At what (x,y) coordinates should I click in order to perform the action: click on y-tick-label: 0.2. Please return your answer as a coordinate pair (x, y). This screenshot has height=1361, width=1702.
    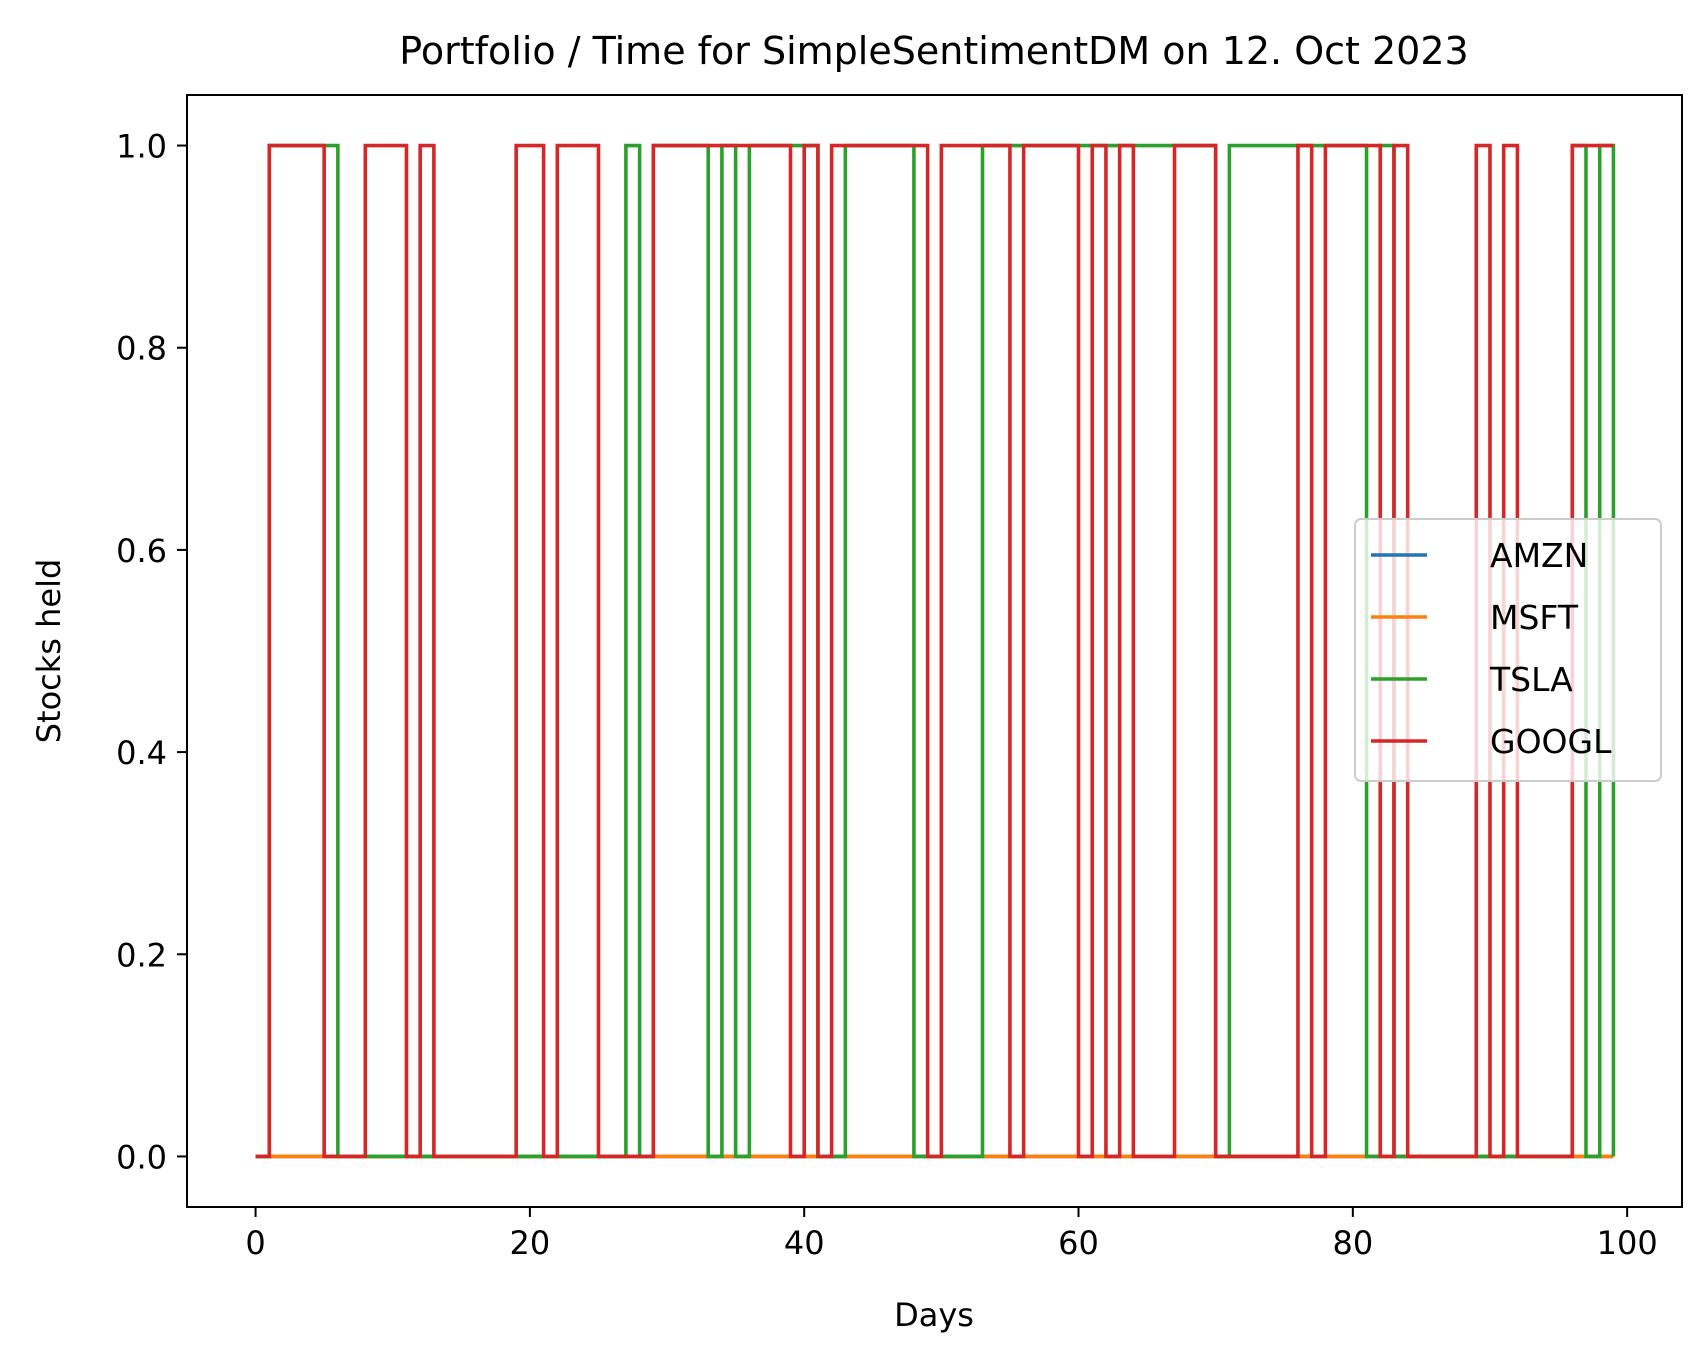
    Looking at the image, I should click on (141, 955).